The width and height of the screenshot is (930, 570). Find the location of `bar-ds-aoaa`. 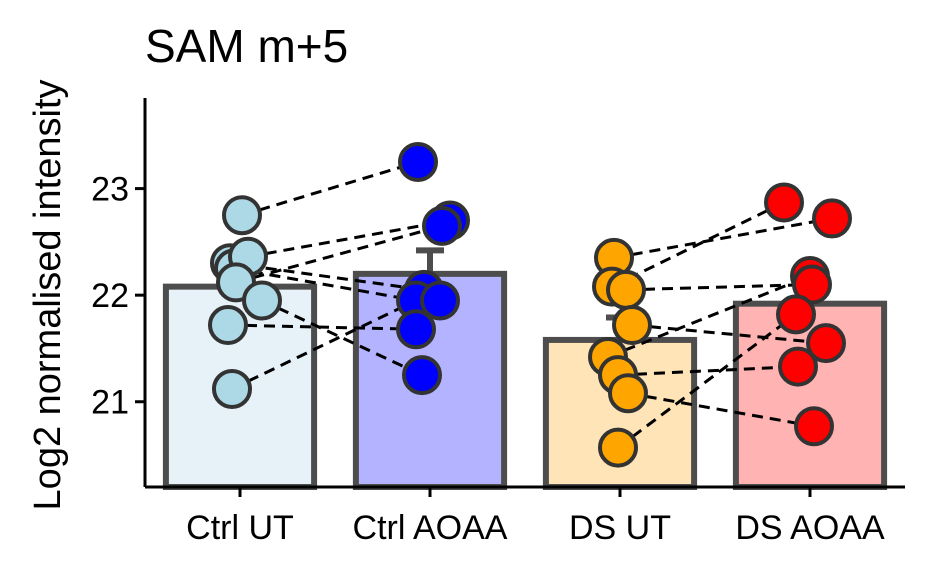

bar-ds-aoaa is located at coordinates (810, 395).